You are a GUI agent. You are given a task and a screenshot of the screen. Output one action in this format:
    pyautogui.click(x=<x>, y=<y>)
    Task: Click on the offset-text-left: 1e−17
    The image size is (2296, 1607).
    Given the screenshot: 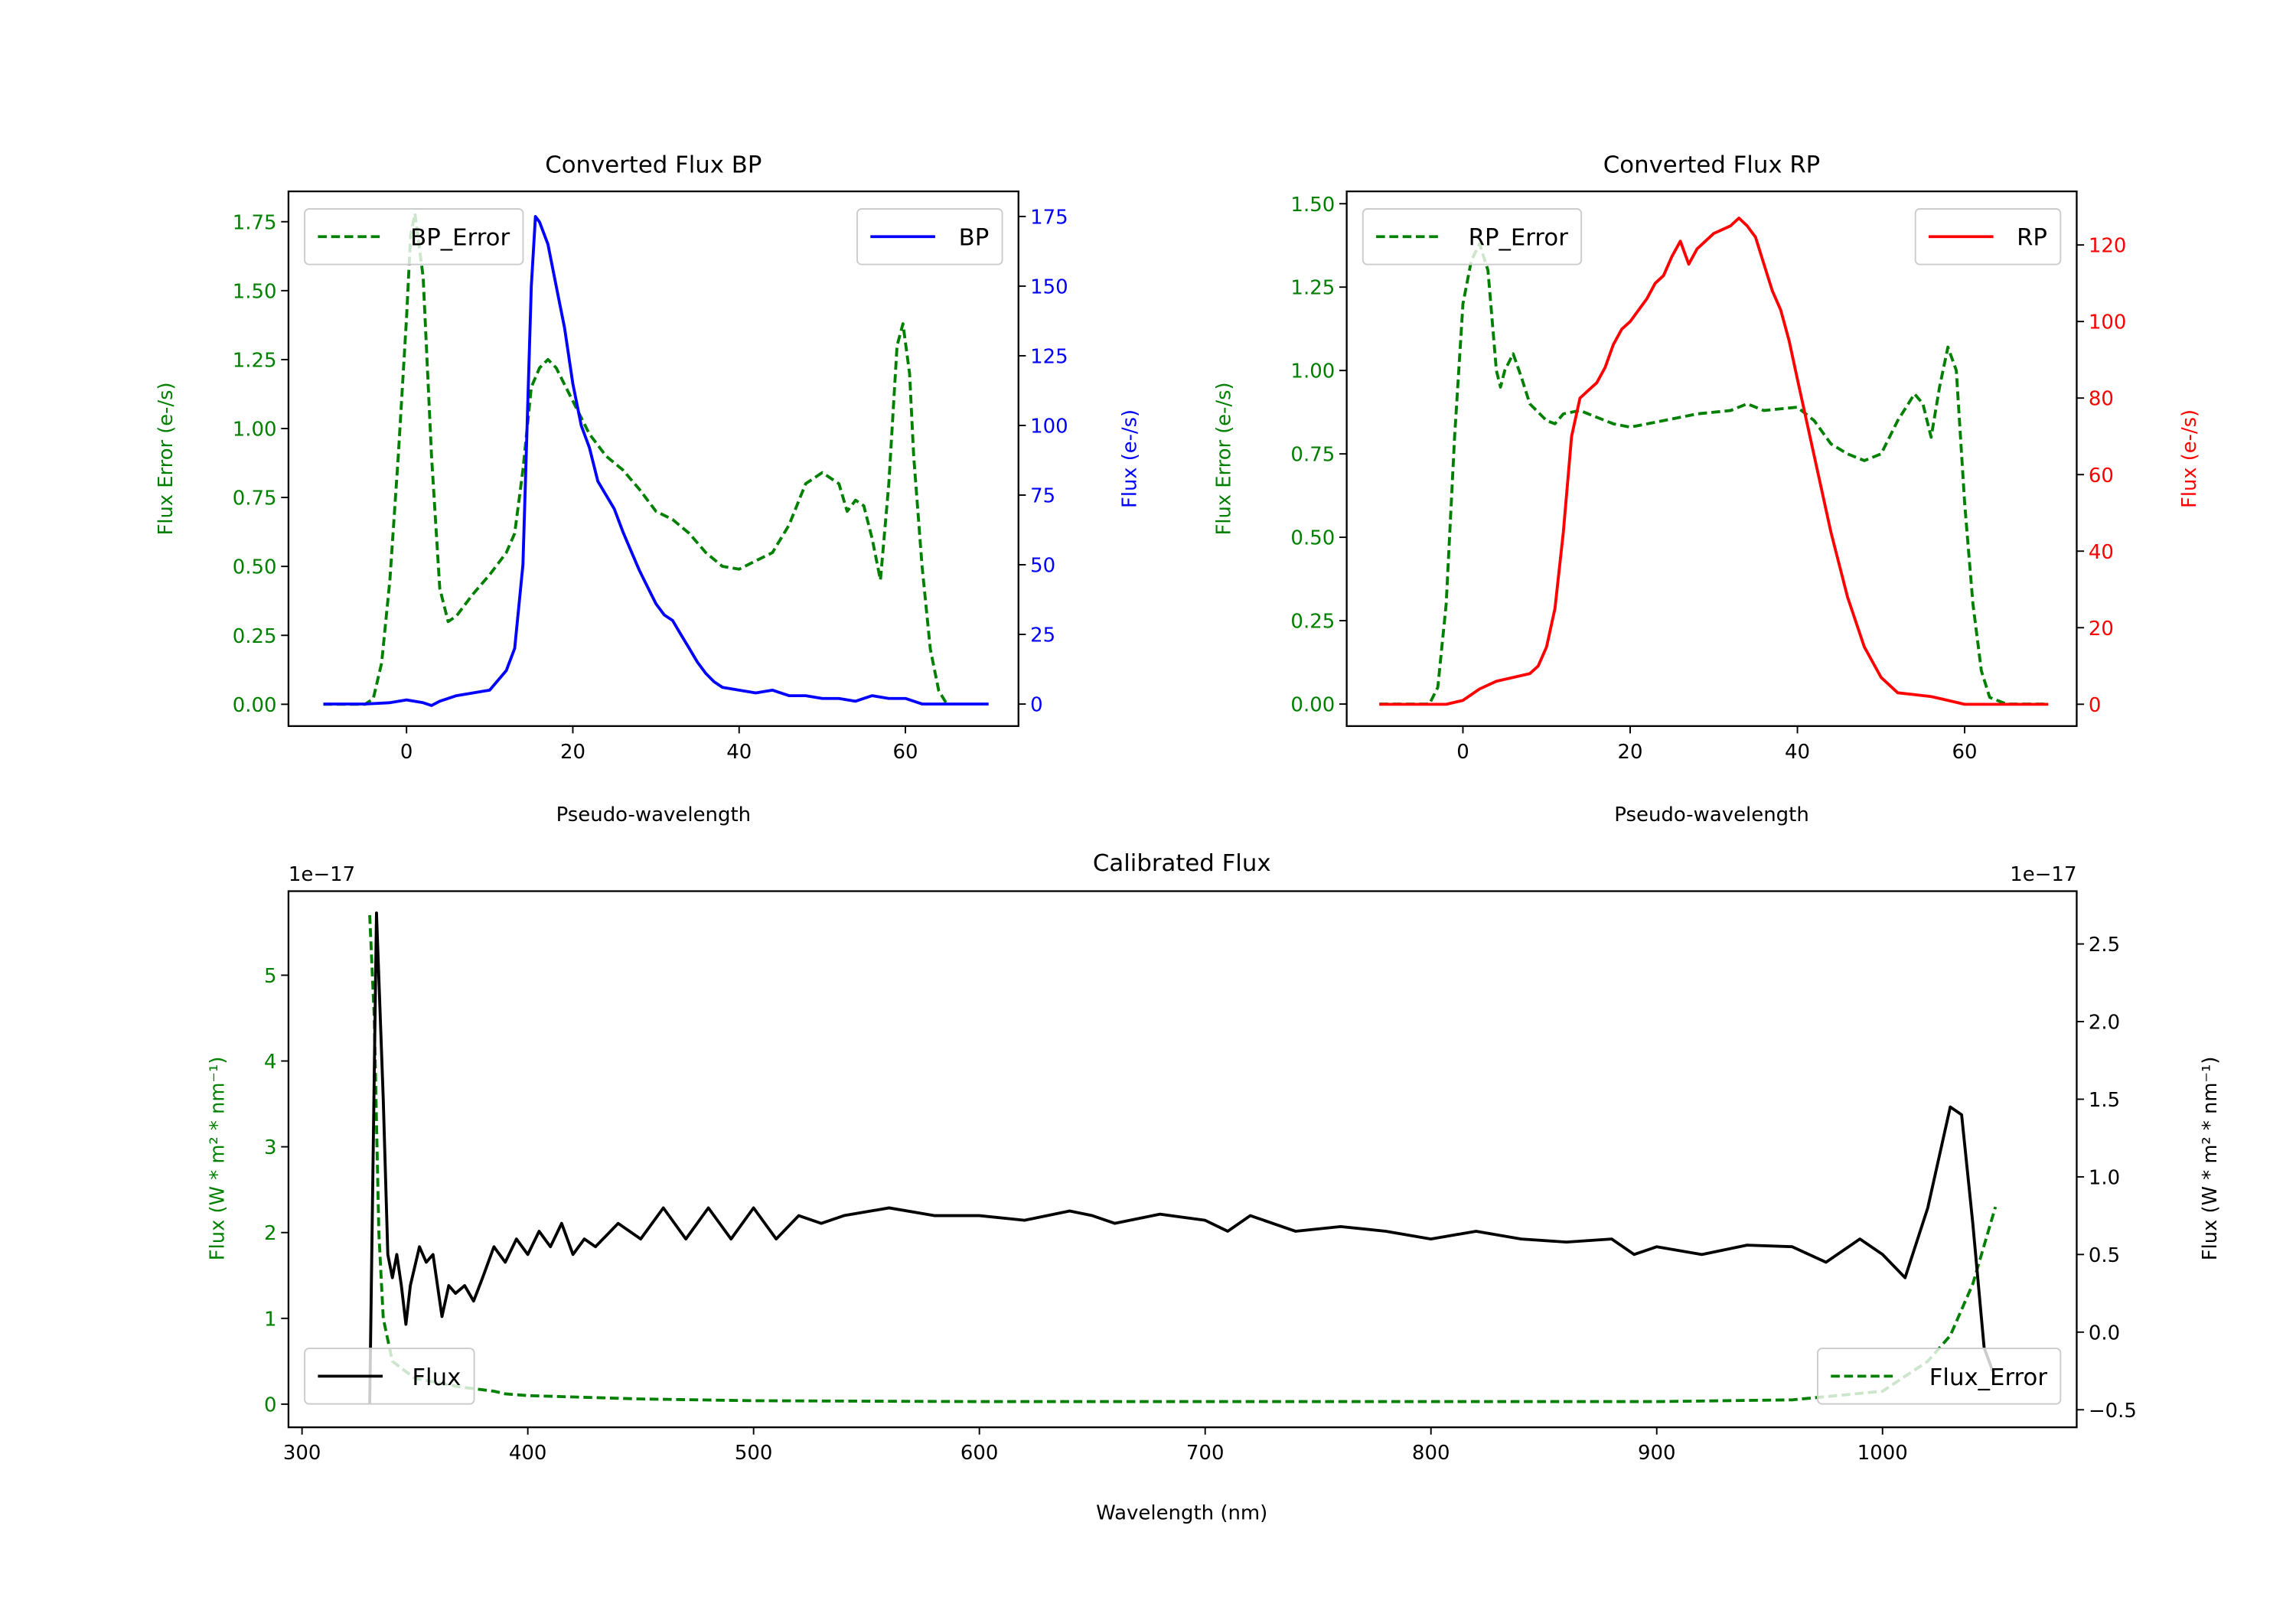 What is the action you would take?
    pyautogui.click(x=322, y=875)
    